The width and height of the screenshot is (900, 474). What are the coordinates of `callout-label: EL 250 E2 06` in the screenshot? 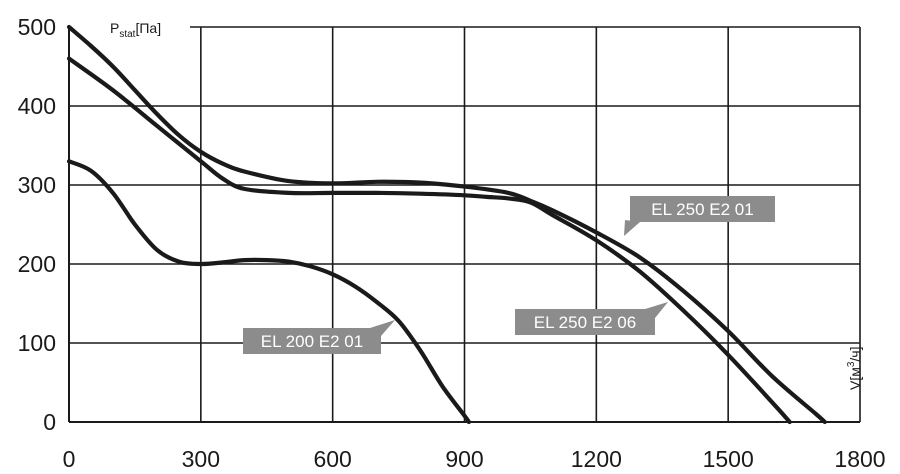 It's located at (585, 322).